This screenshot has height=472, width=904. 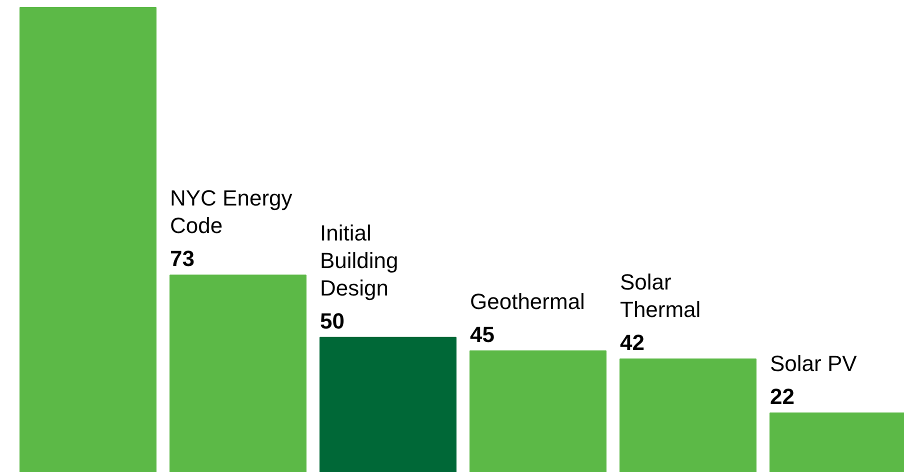 I want to click on x-tick-label: Solar Thermal, so click(x=660, y=295).